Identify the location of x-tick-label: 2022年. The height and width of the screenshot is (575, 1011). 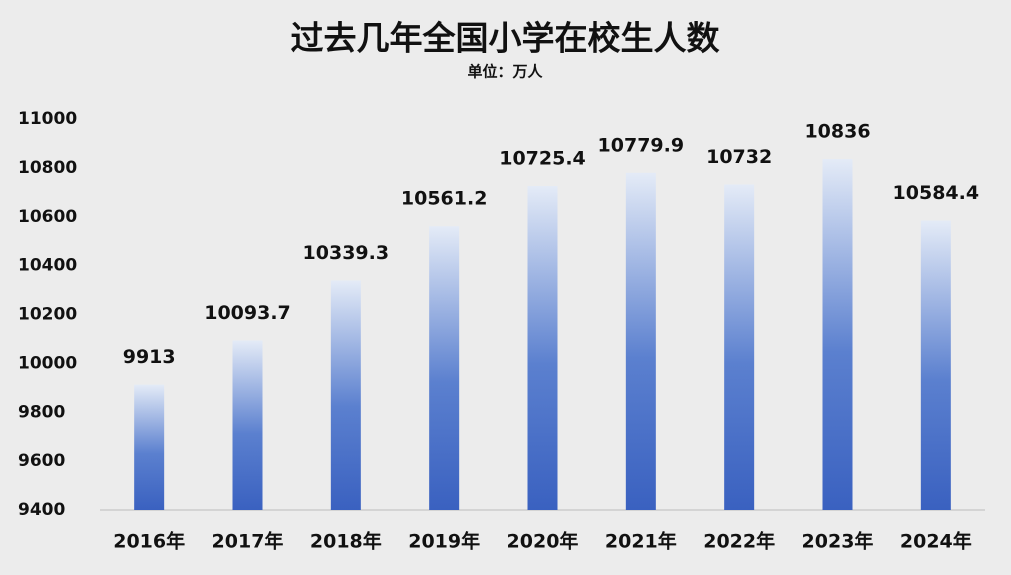
(739, 541).